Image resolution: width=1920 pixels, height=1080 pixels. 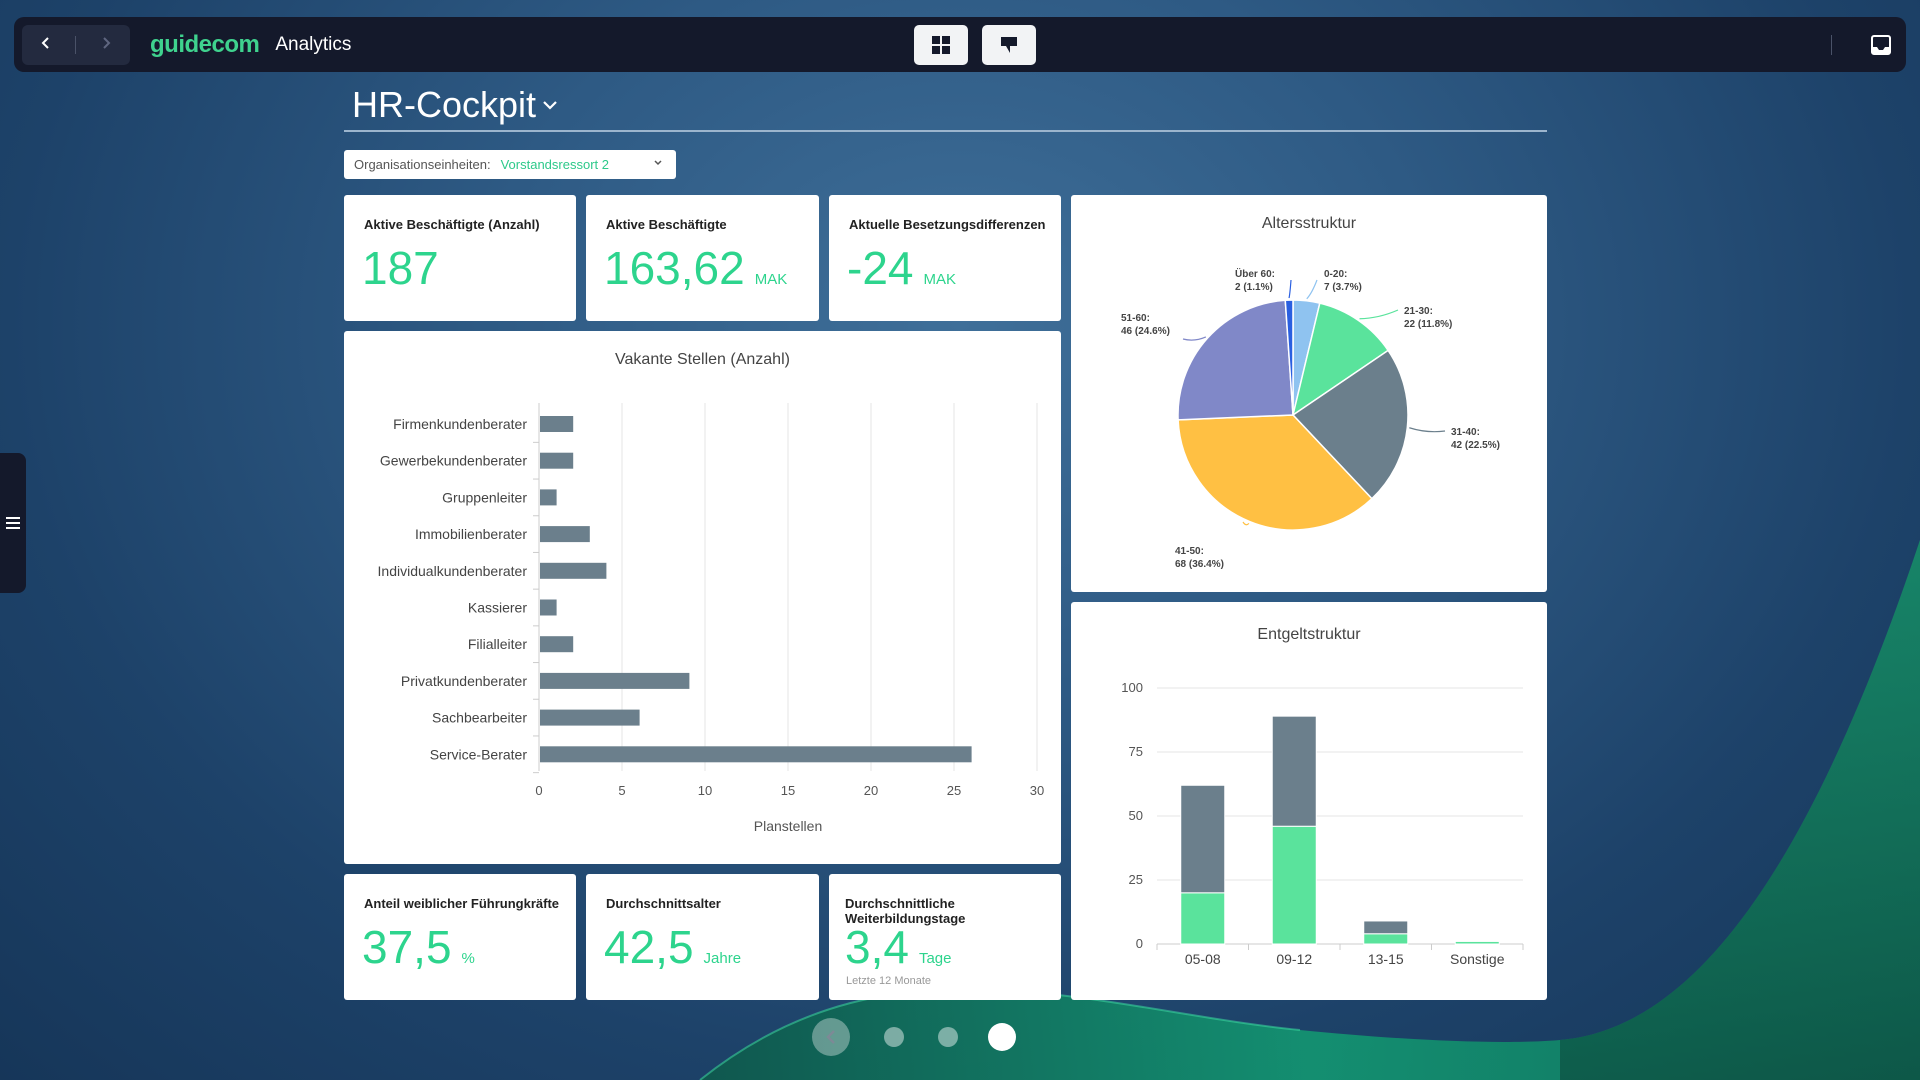 I want to click on page-pagination, so click(x=914, y=1037).